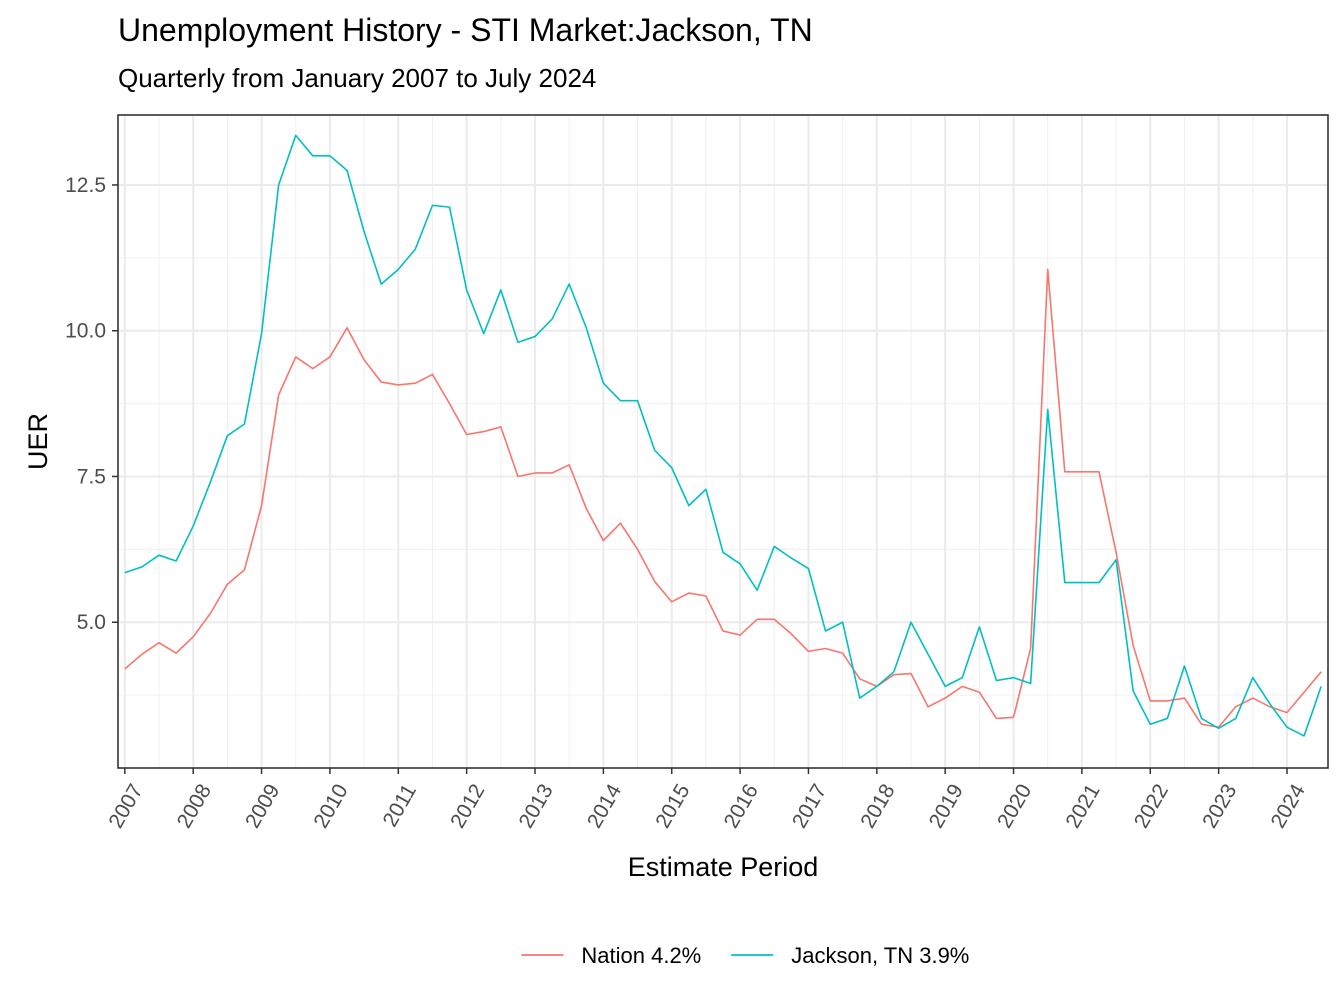  What do you see at coordinates (91, 476) in the screenshot?
I see `y-tick-label: 7.5` at bounding box center [91, 476].